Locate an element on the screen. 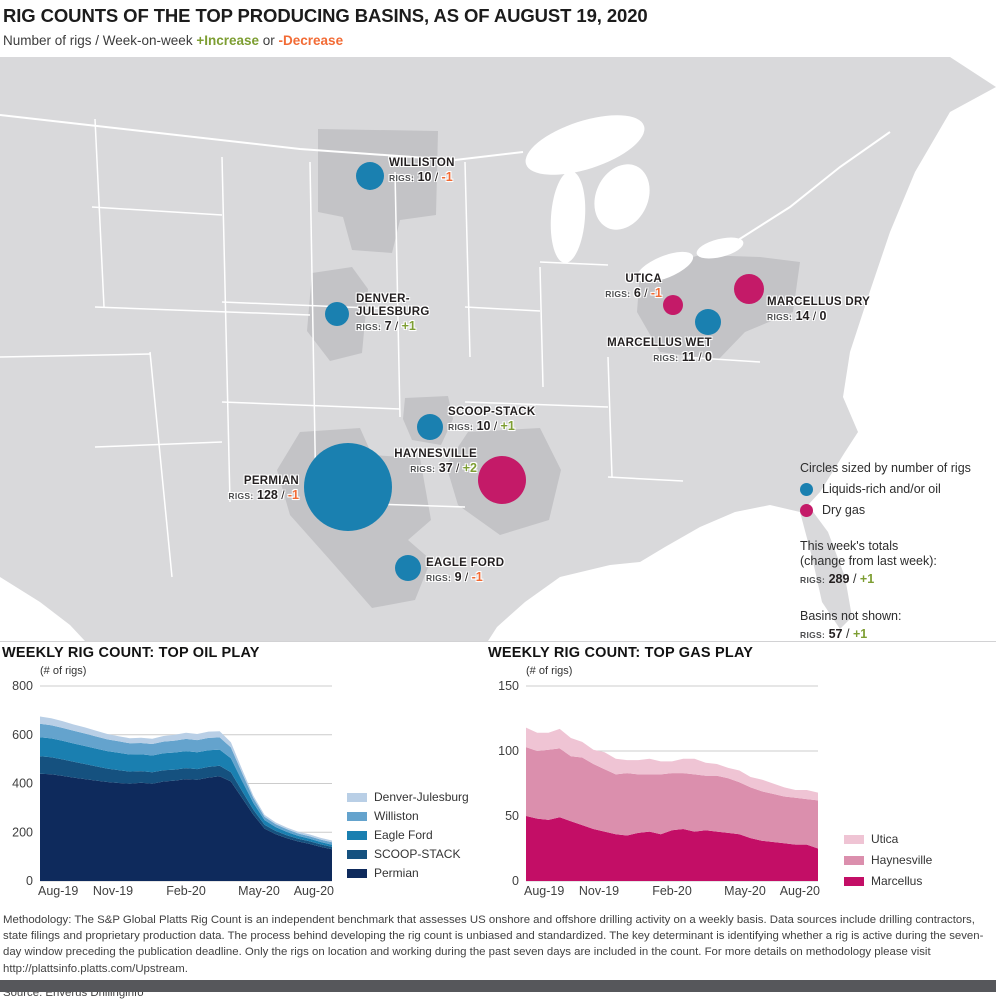 The image size is (996, 1001). svg-text: Aug-19 is located at coordinates (58, 891).